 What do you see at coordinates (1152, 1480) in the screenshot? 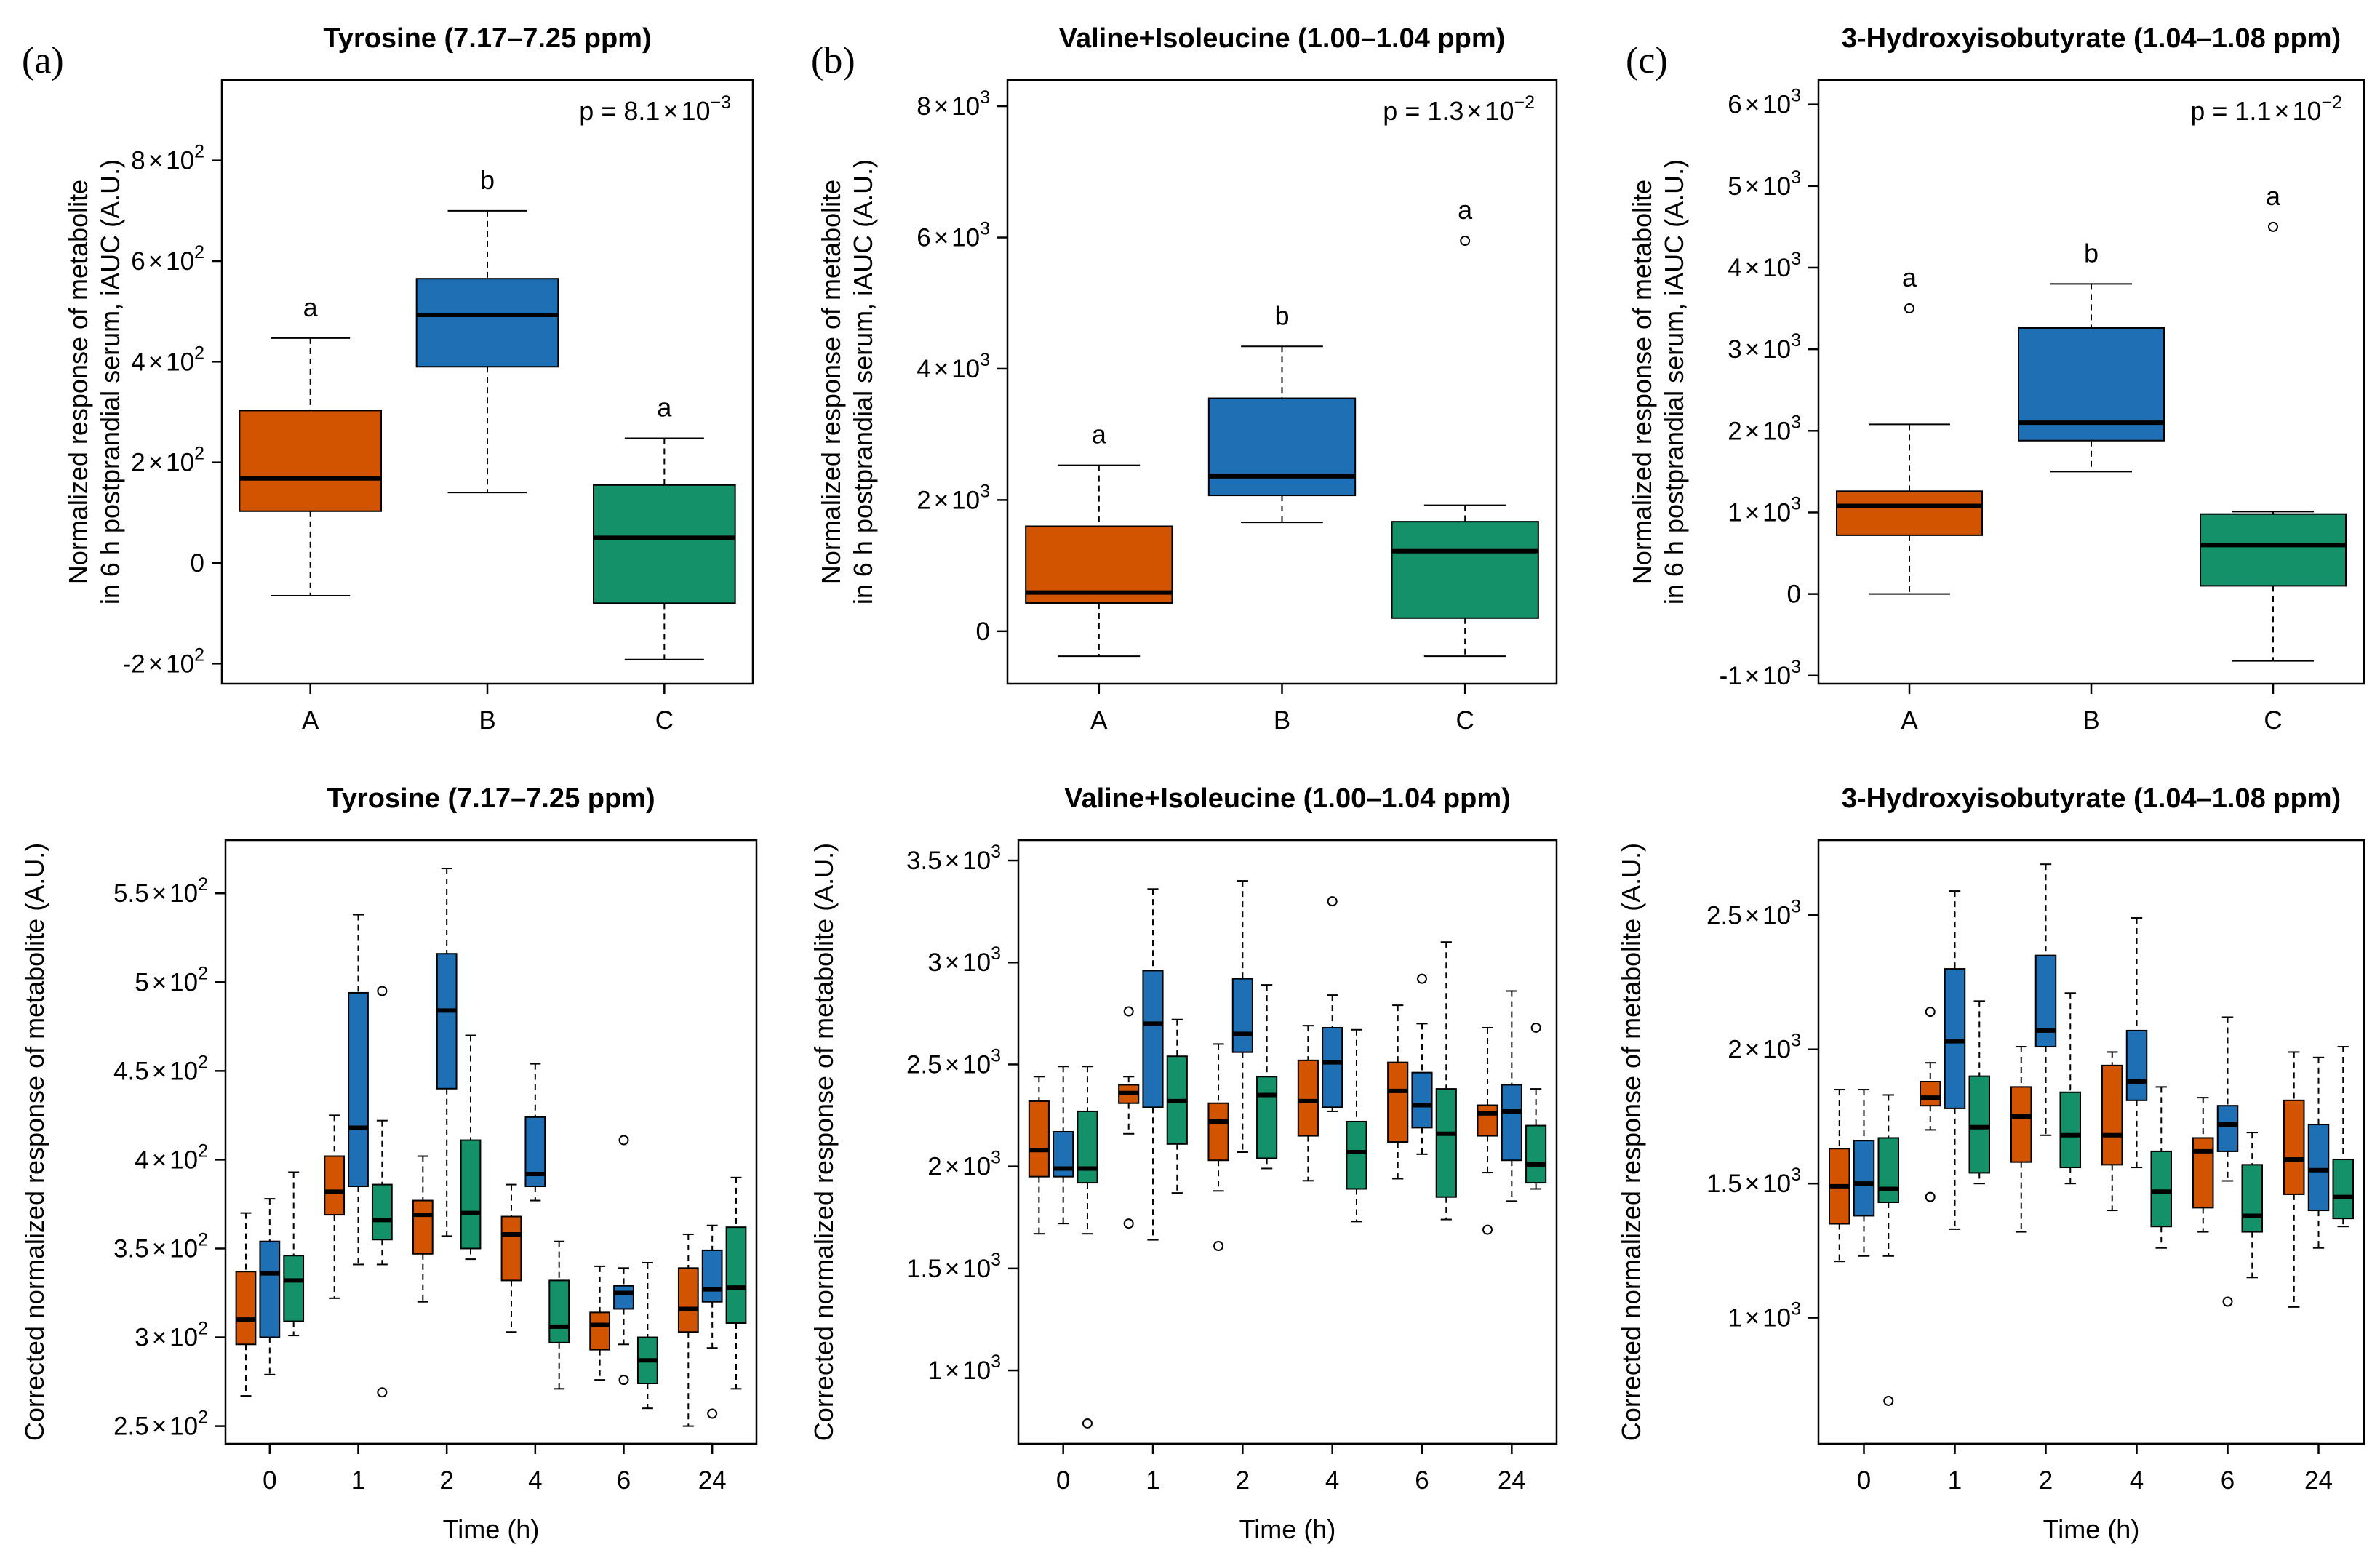
I see `x-tick-label: 1` at bounding box center [1152, 1480].